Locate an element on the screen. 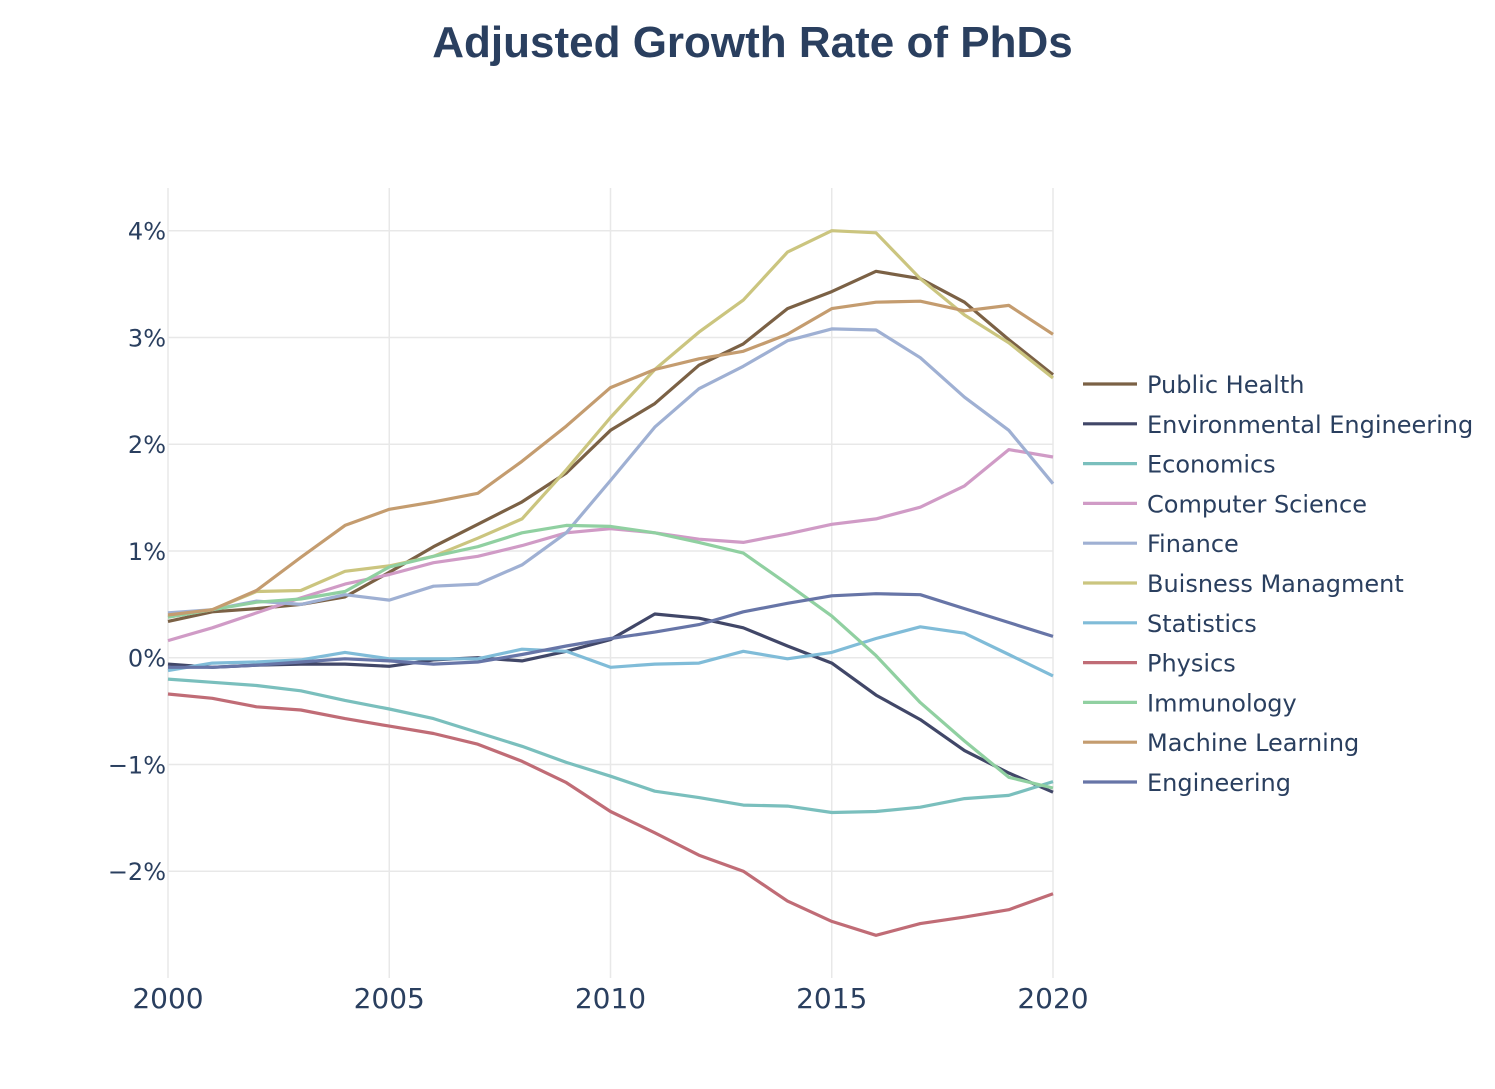 The height and width of the screenshot is (1089, 1495). legend-item-engineering: Engineering is located at coordinates (1187, 783).